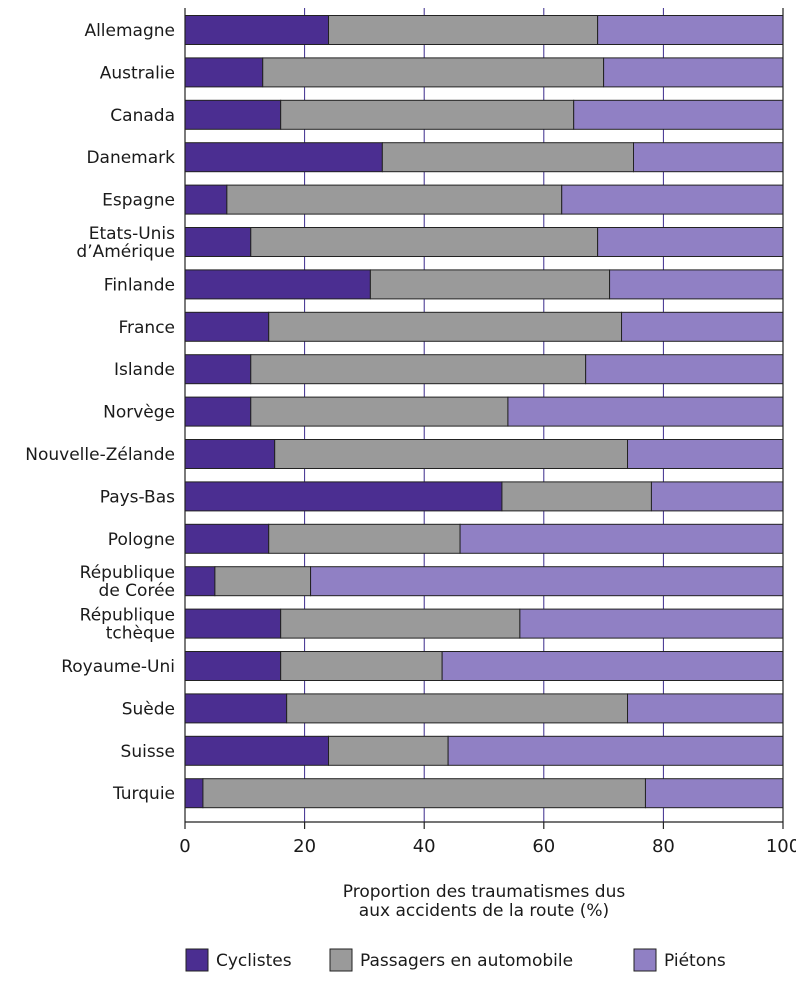 The width and height of the screenshot is (796, 985). I want to click on bar-allemagne-passagers-en-automobile, so click(463, 30).